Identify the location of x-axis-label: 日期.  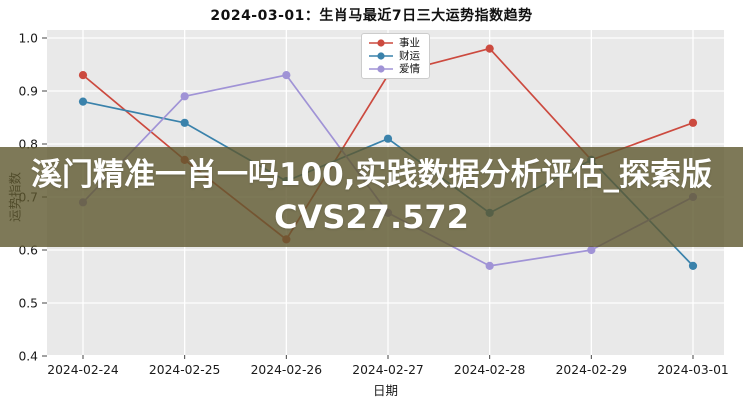
(385, 390).